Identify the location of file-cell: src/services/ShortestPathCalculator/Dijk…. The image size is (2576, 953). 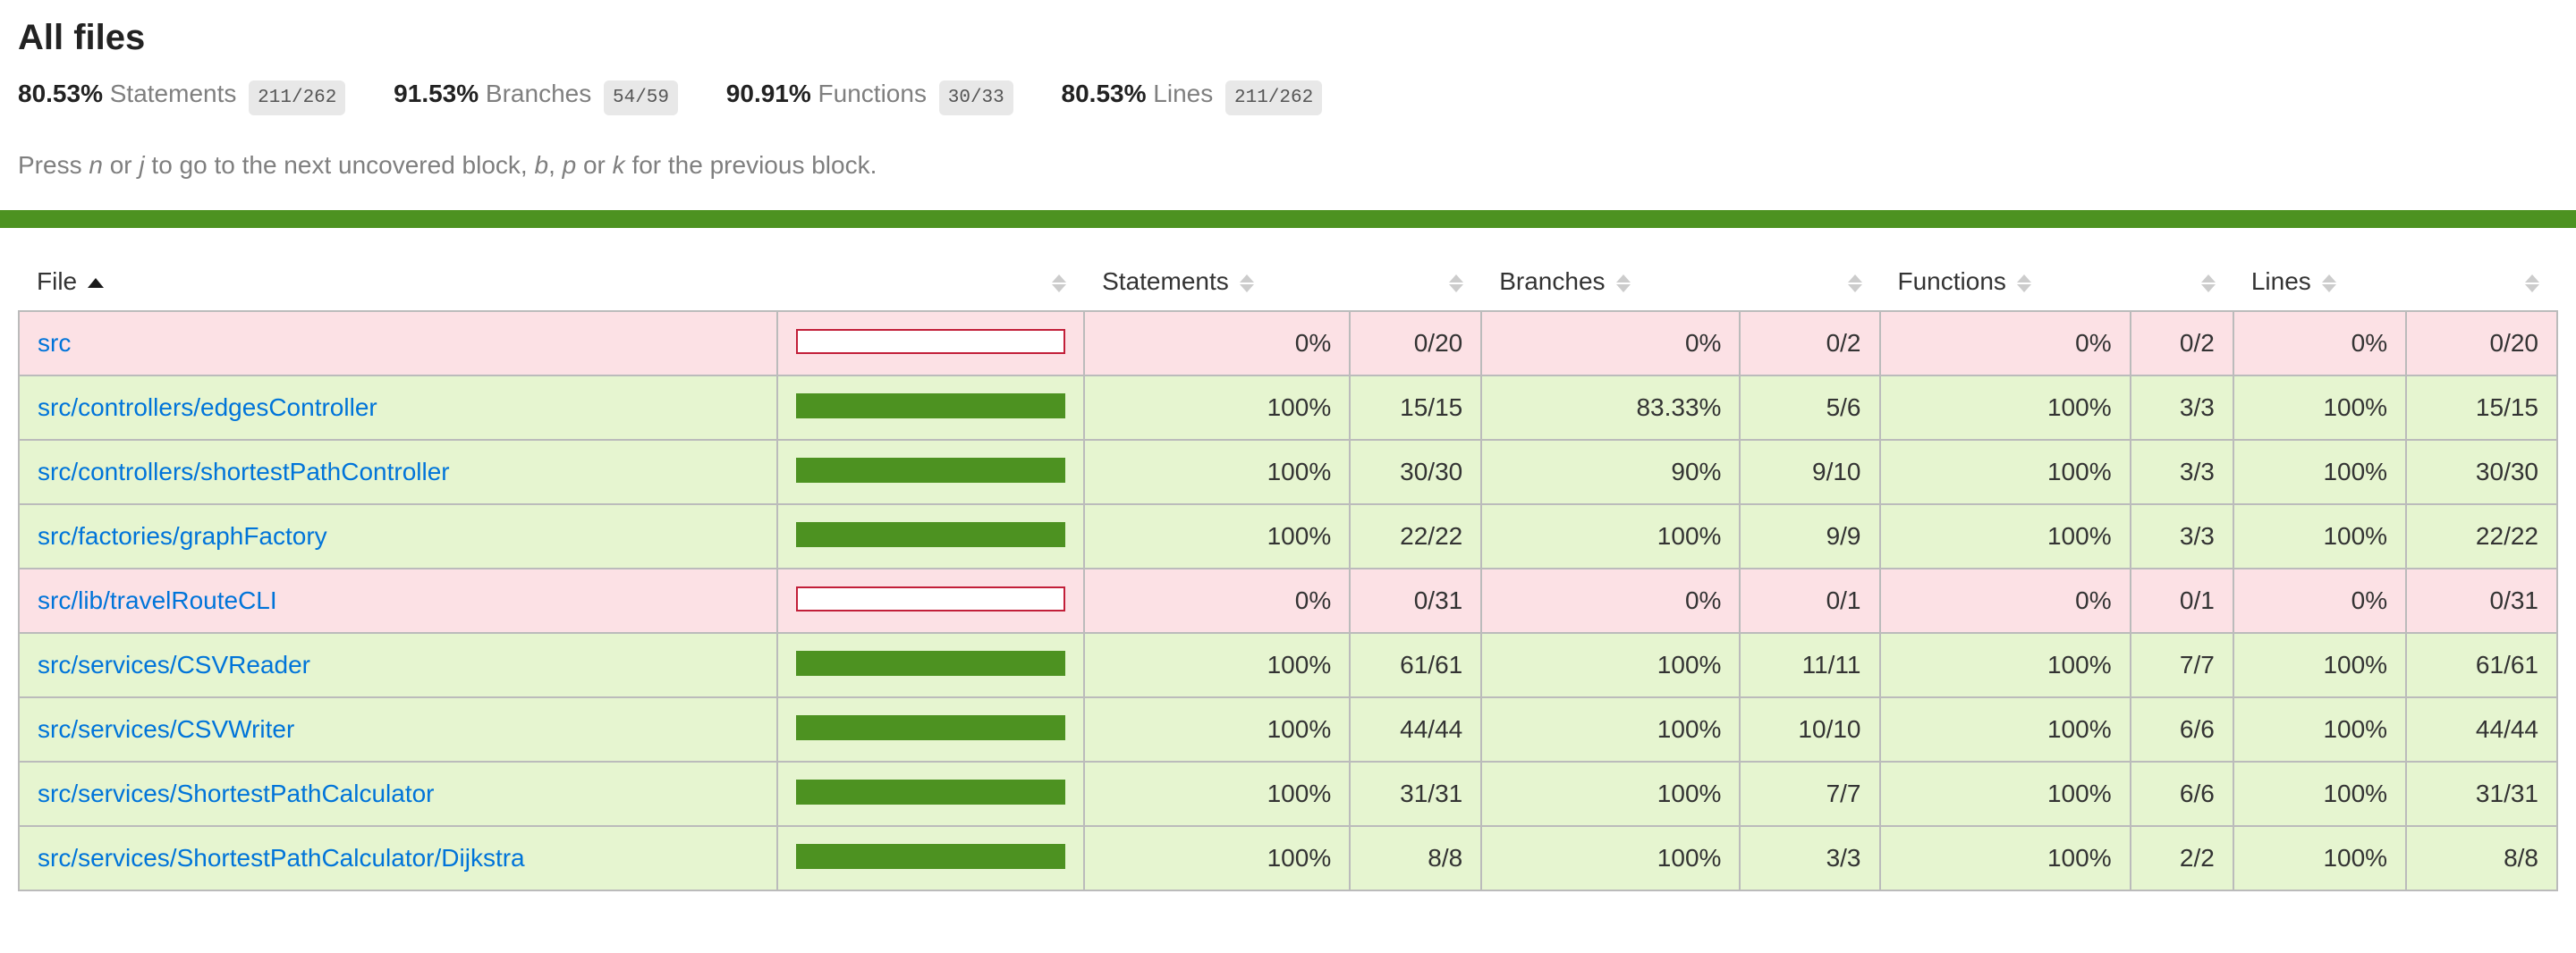
(398, 858).